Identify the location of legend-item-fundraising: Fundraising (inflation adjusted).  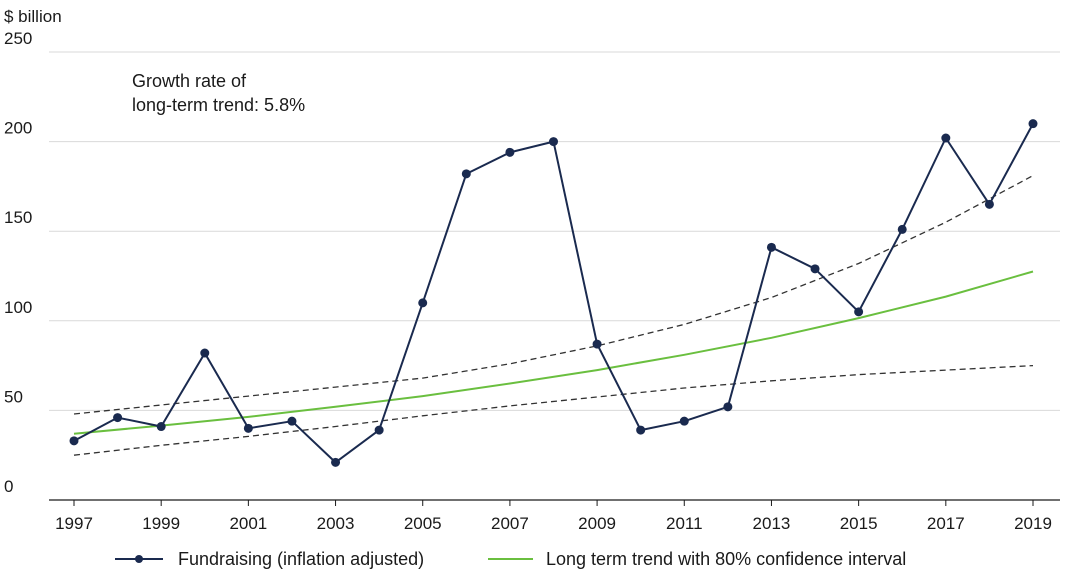
(269, 559).